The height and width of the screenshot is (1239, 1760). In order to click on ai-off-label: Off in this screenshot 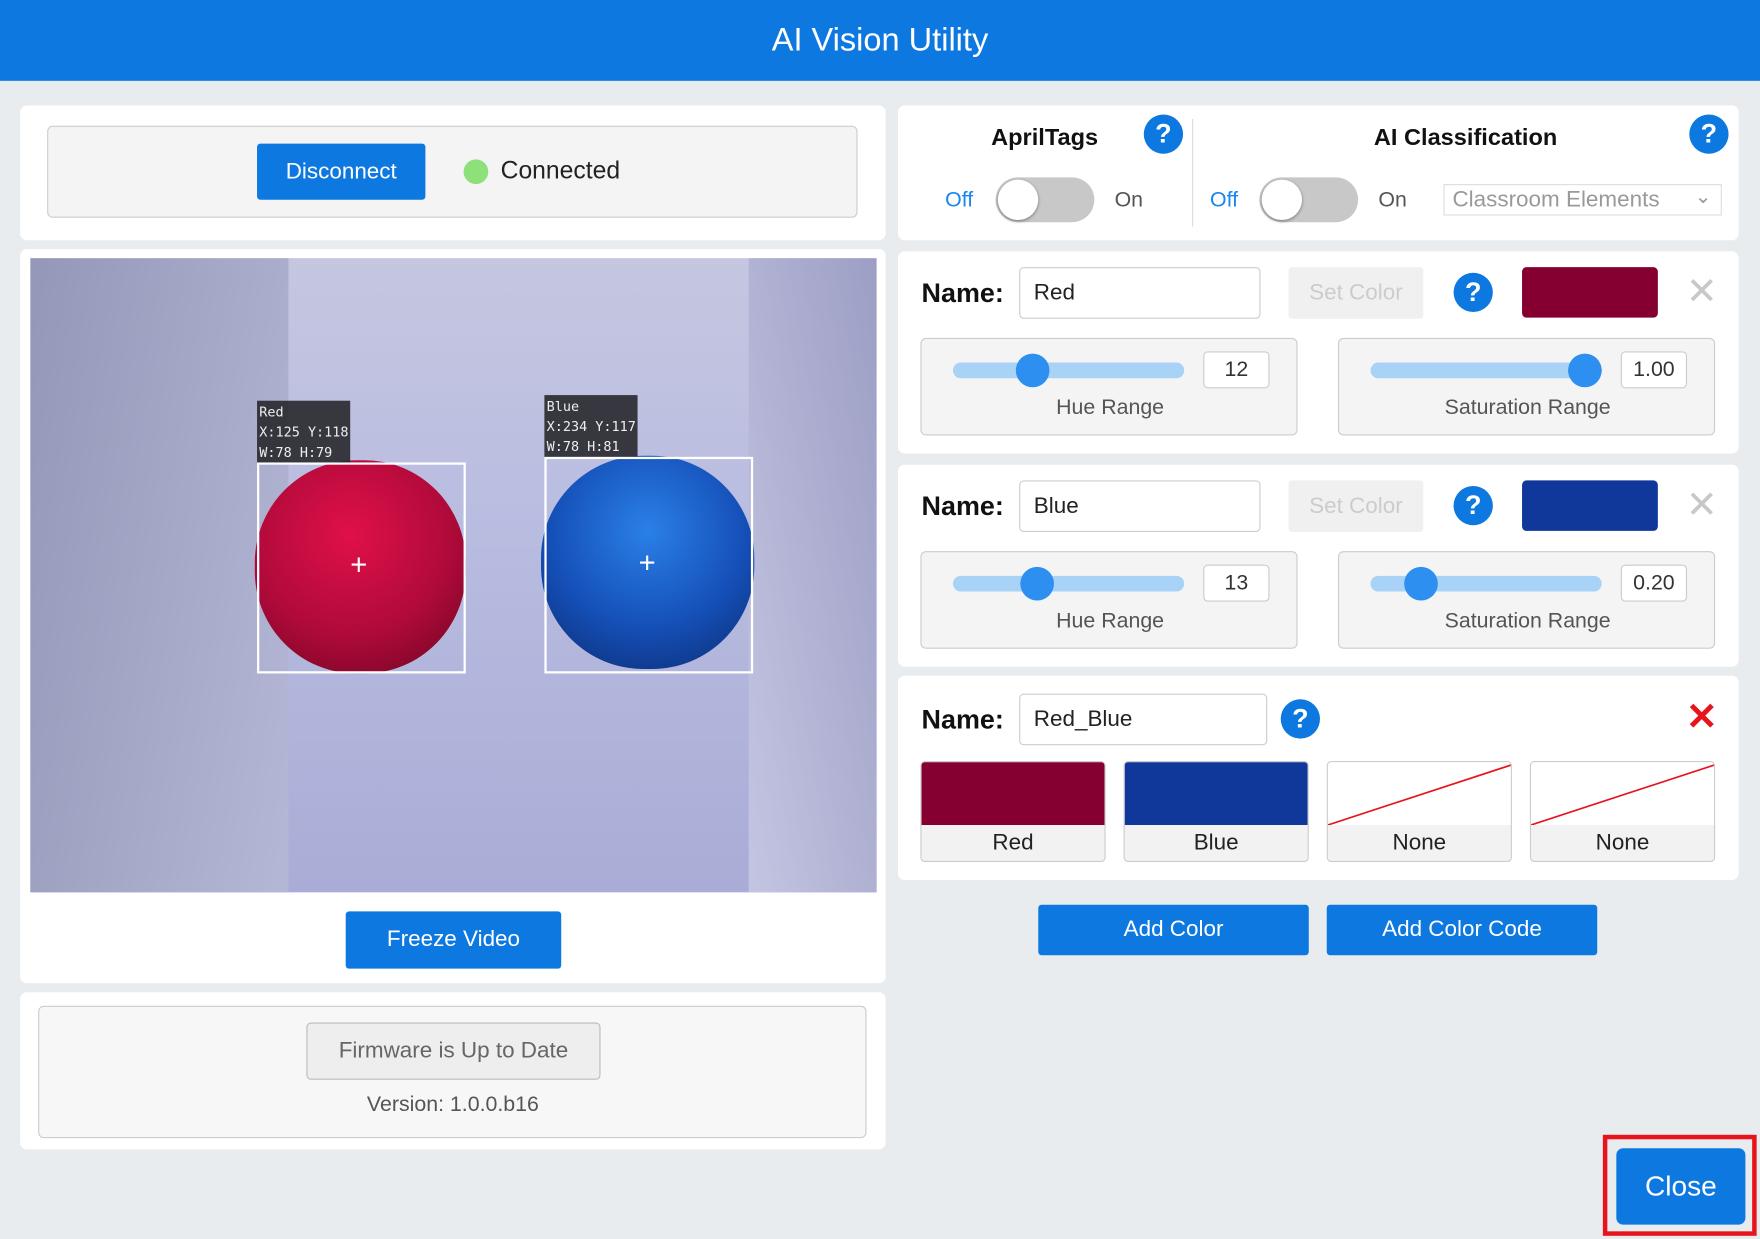, I will do `click(1224, 200)`.